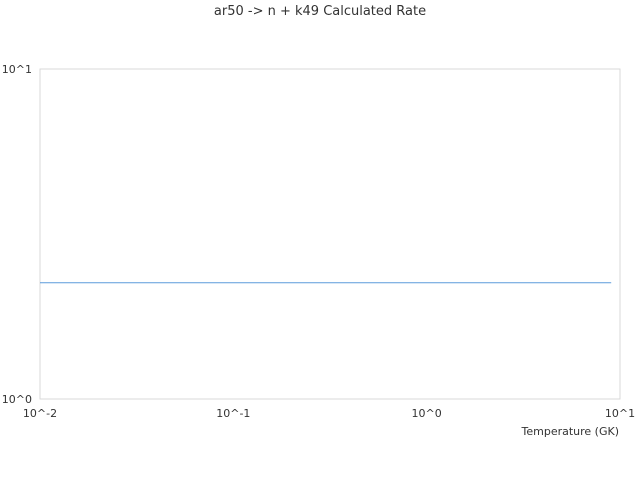  I want to click on y-tick-label: 10^1, so click(17, 69).